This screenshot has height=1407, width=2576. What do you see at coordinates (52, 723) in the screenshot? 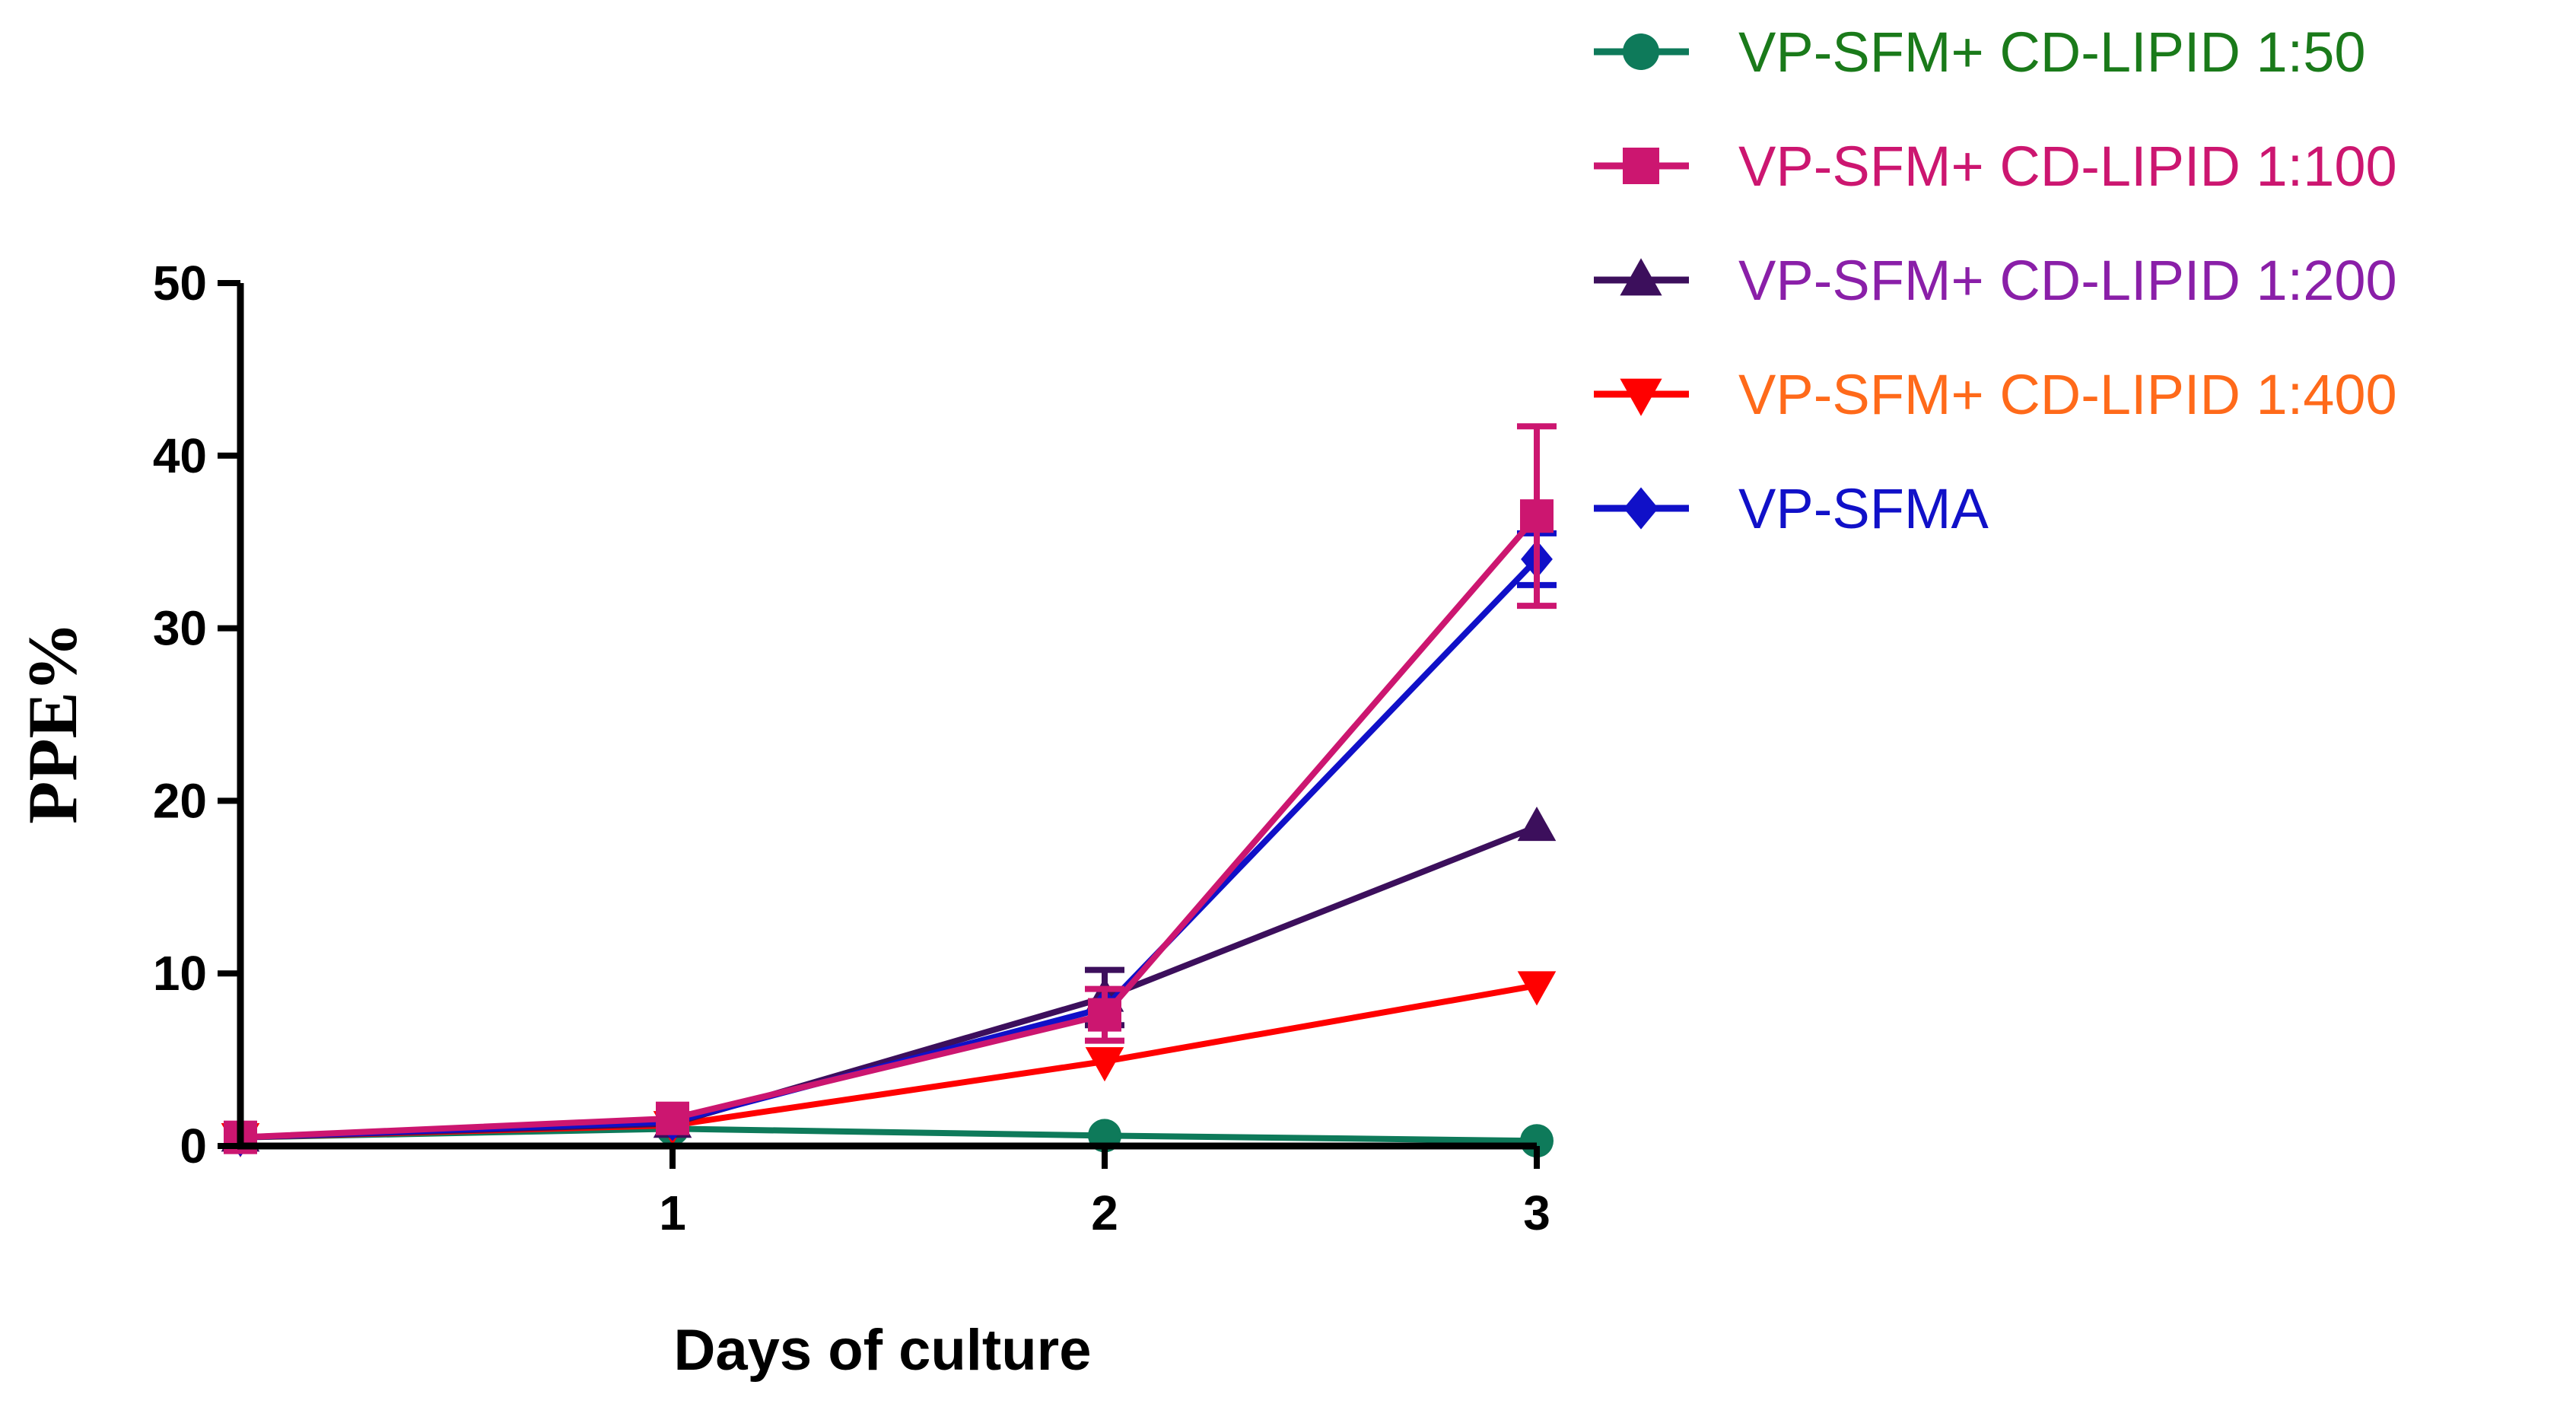
I see `y-axis-title: PPE%` at bounding box center [52, 723].